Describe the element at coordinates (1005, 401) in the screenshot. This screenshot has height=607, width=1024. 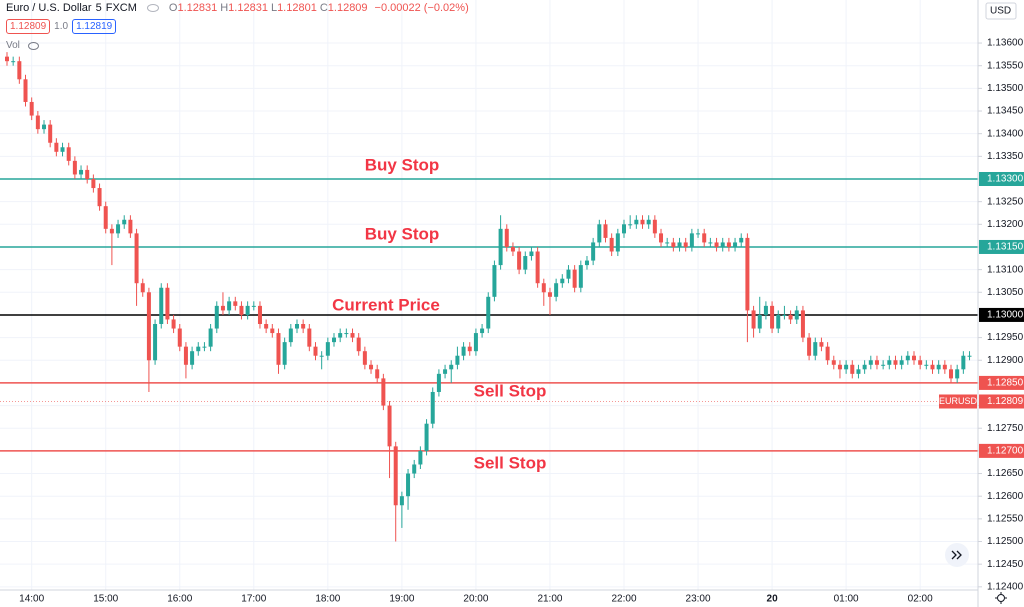
I see `last-price-label: 1.12809` at that location.